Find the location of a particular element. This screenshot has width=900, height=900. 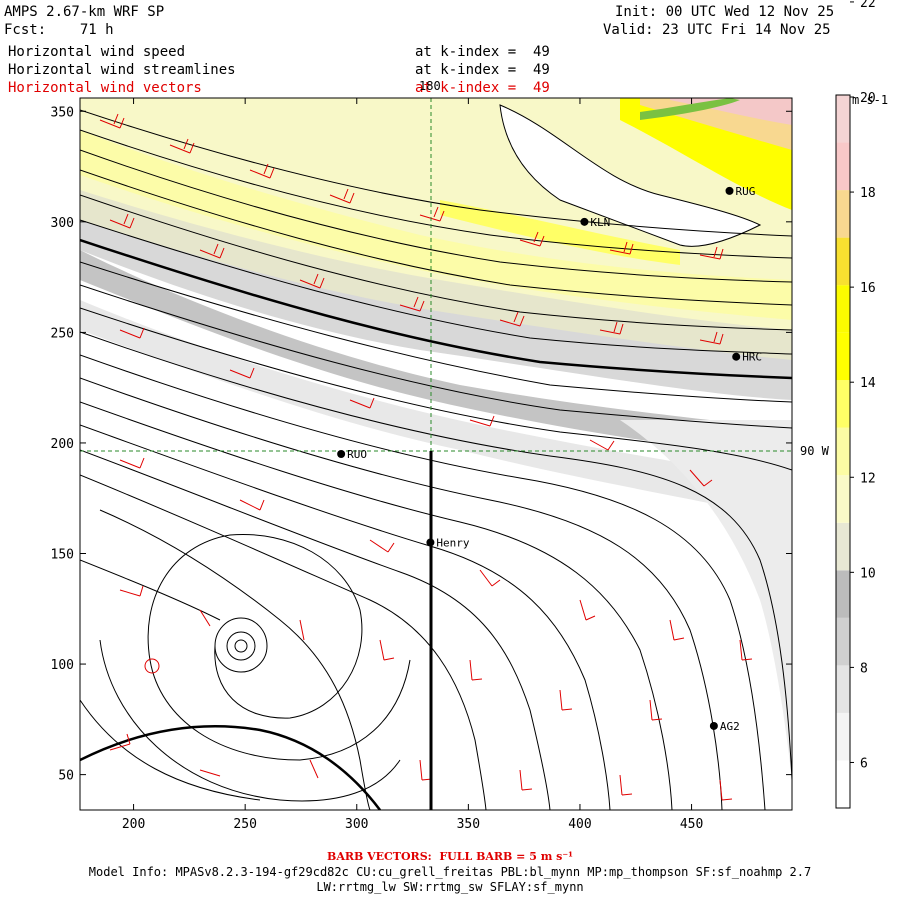

colorbar-frame is located at coordinates (843, 451).